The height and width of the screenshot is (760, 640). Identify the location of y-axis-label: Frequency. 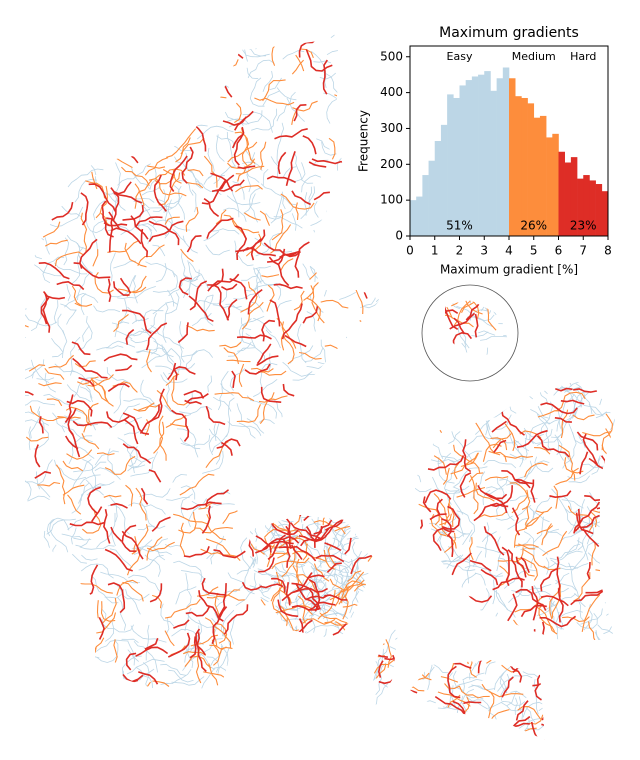
(364, 141).